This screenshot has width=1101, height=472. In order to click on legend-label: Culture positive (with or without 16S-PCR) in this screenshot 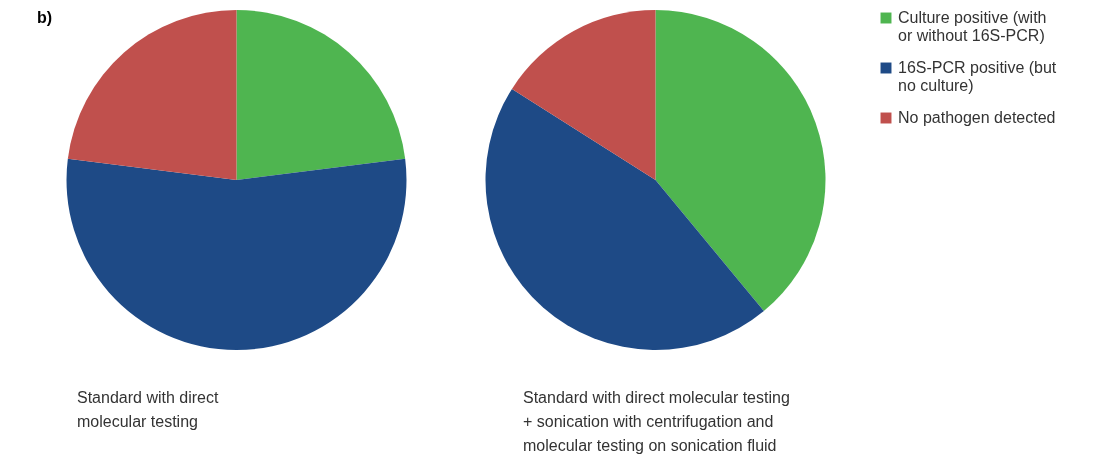, I will do `click(972, 26)`.